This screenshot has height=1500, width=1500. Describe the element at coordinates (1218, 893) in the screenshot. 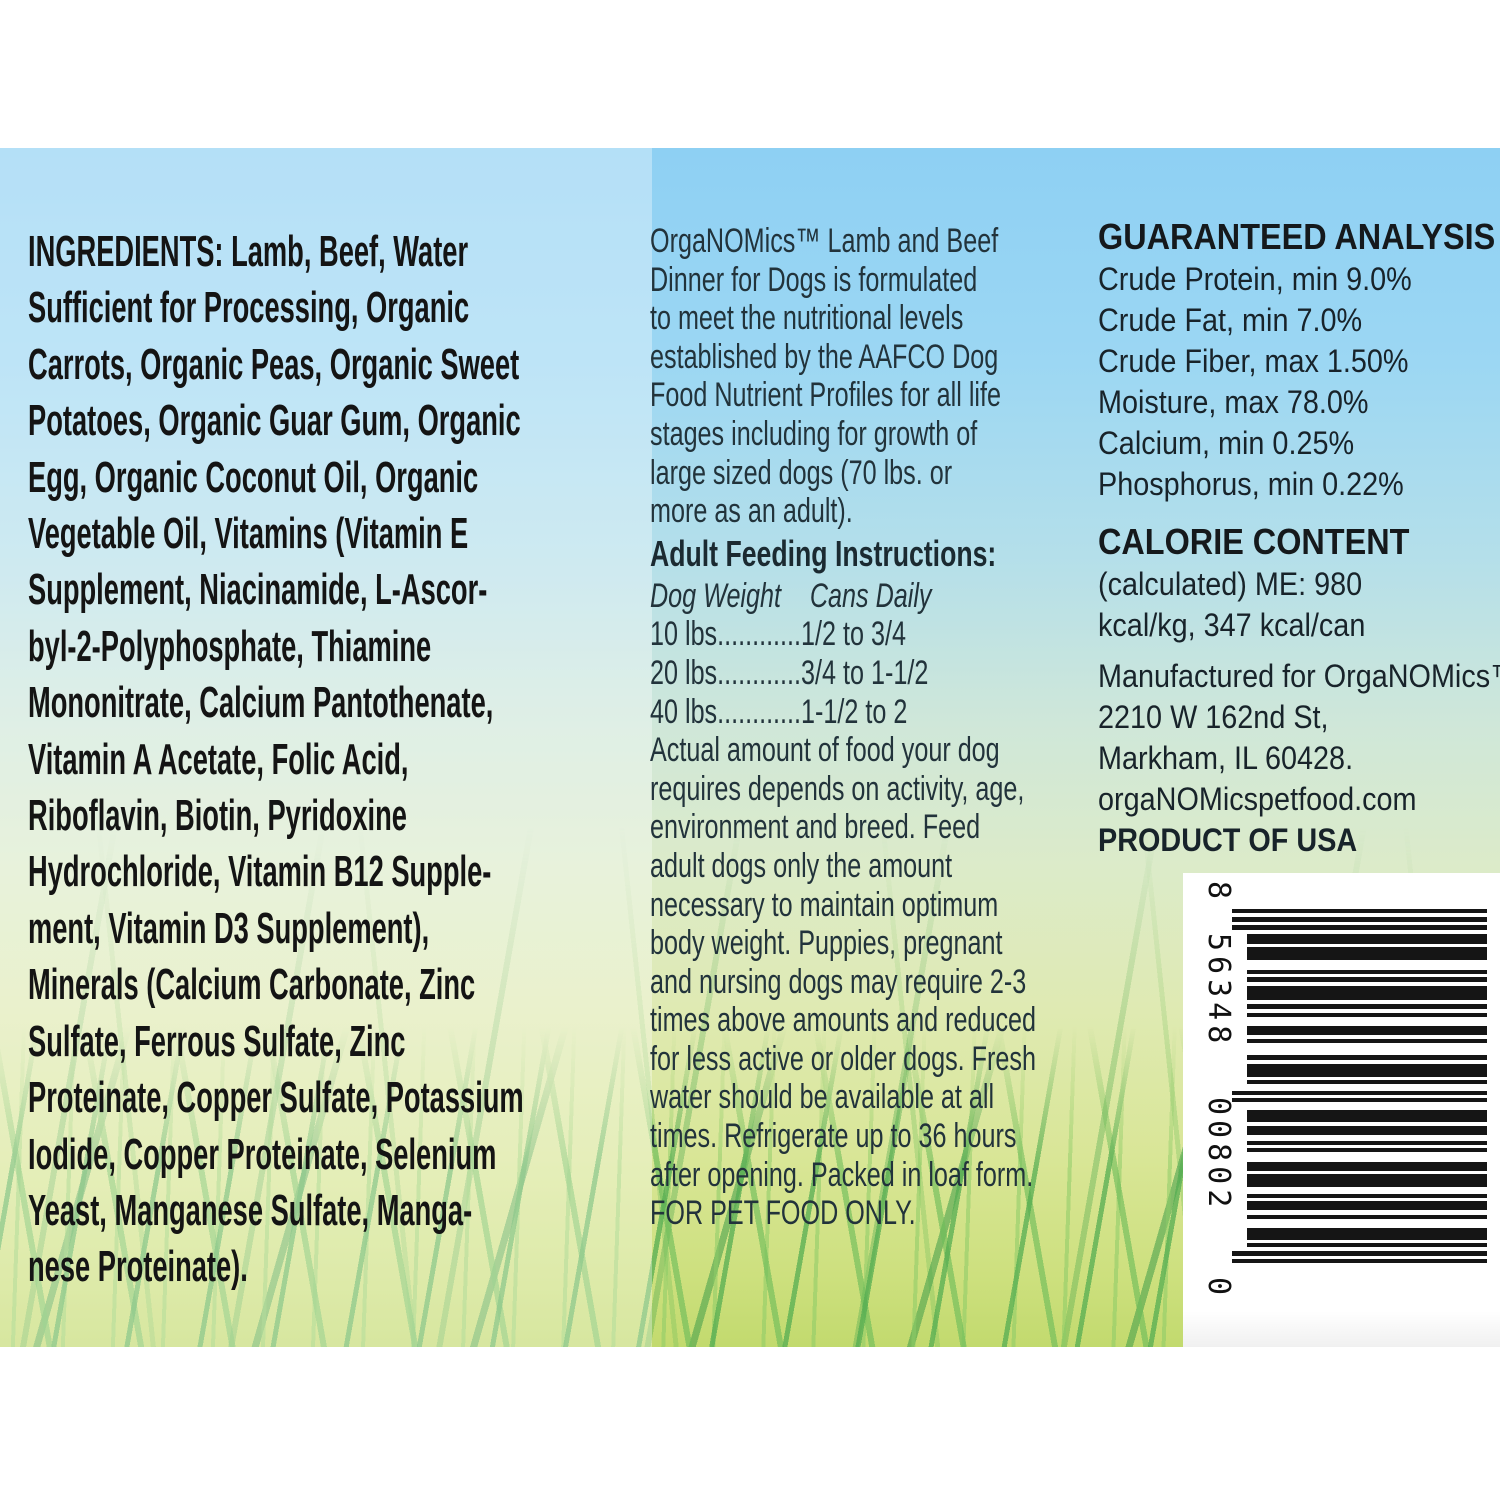

I see `barcode-digit-left: 8` at that location.